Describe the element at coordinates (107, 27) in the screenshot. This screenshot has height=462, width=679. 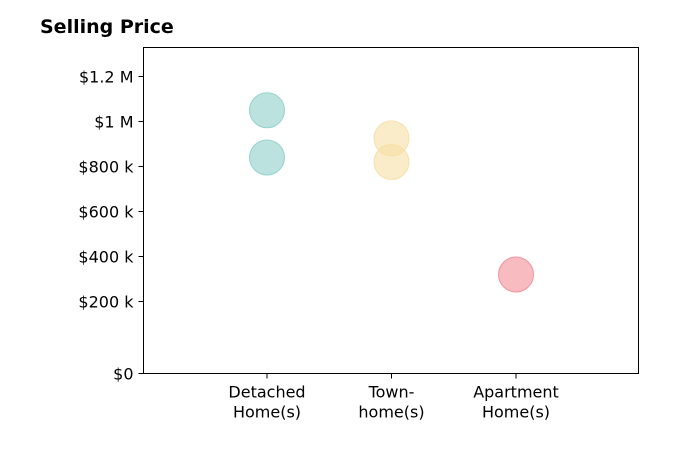
I see `chart-title: Selling Price` at that location.